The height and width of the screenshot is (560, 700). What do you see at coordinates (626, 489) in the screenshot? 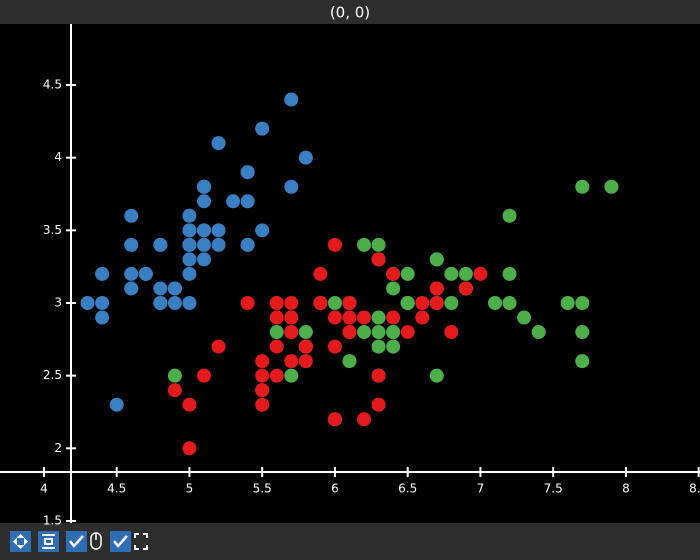
I see `x-tick-label: 8` at bounding box center [626, 489].